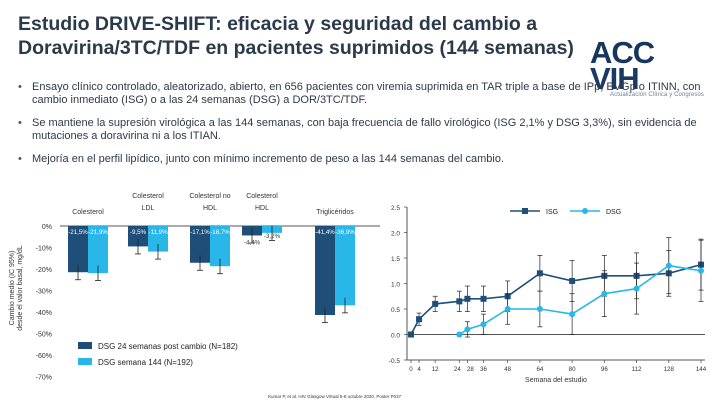 Image resolution: width=720 pixels, height=405 pixels. I want to click on y-tick-label: 0.0, so click(395, 336).